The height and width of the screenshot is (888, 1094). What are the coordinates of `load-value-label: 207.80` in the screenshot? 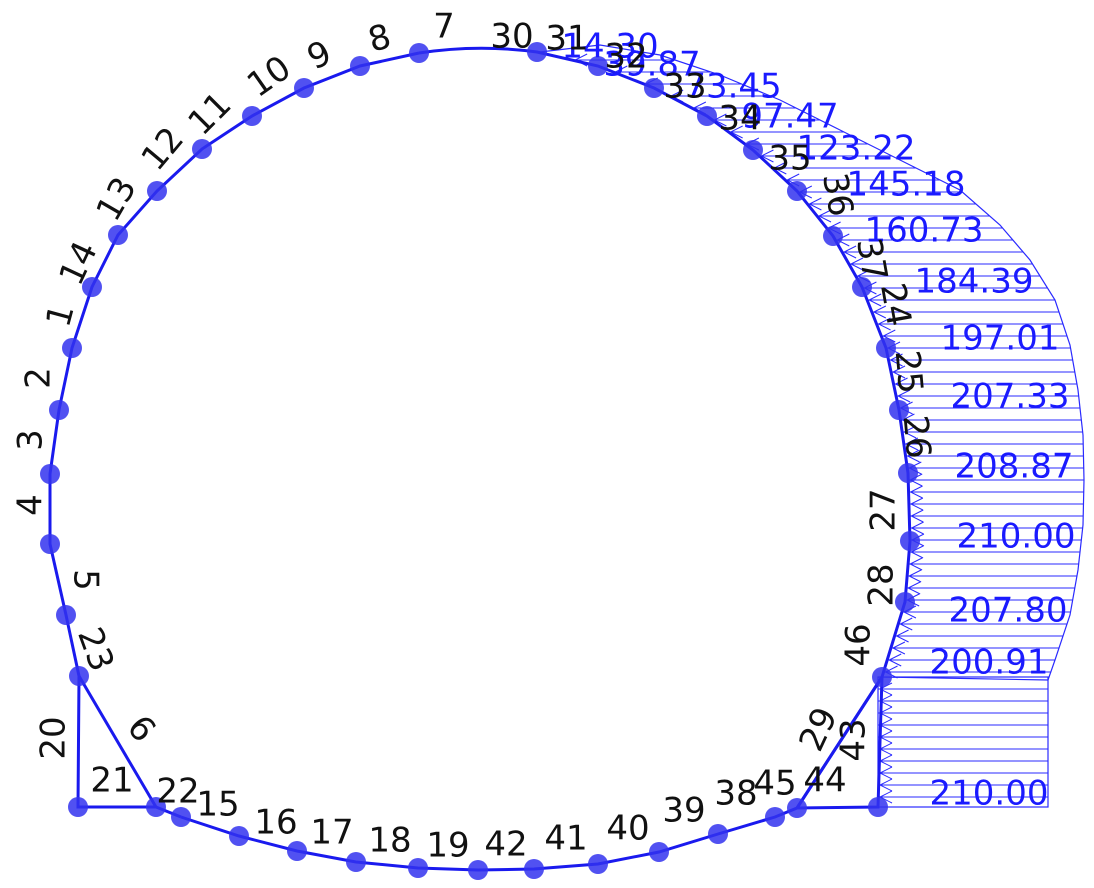 It's located at (1008, 611).